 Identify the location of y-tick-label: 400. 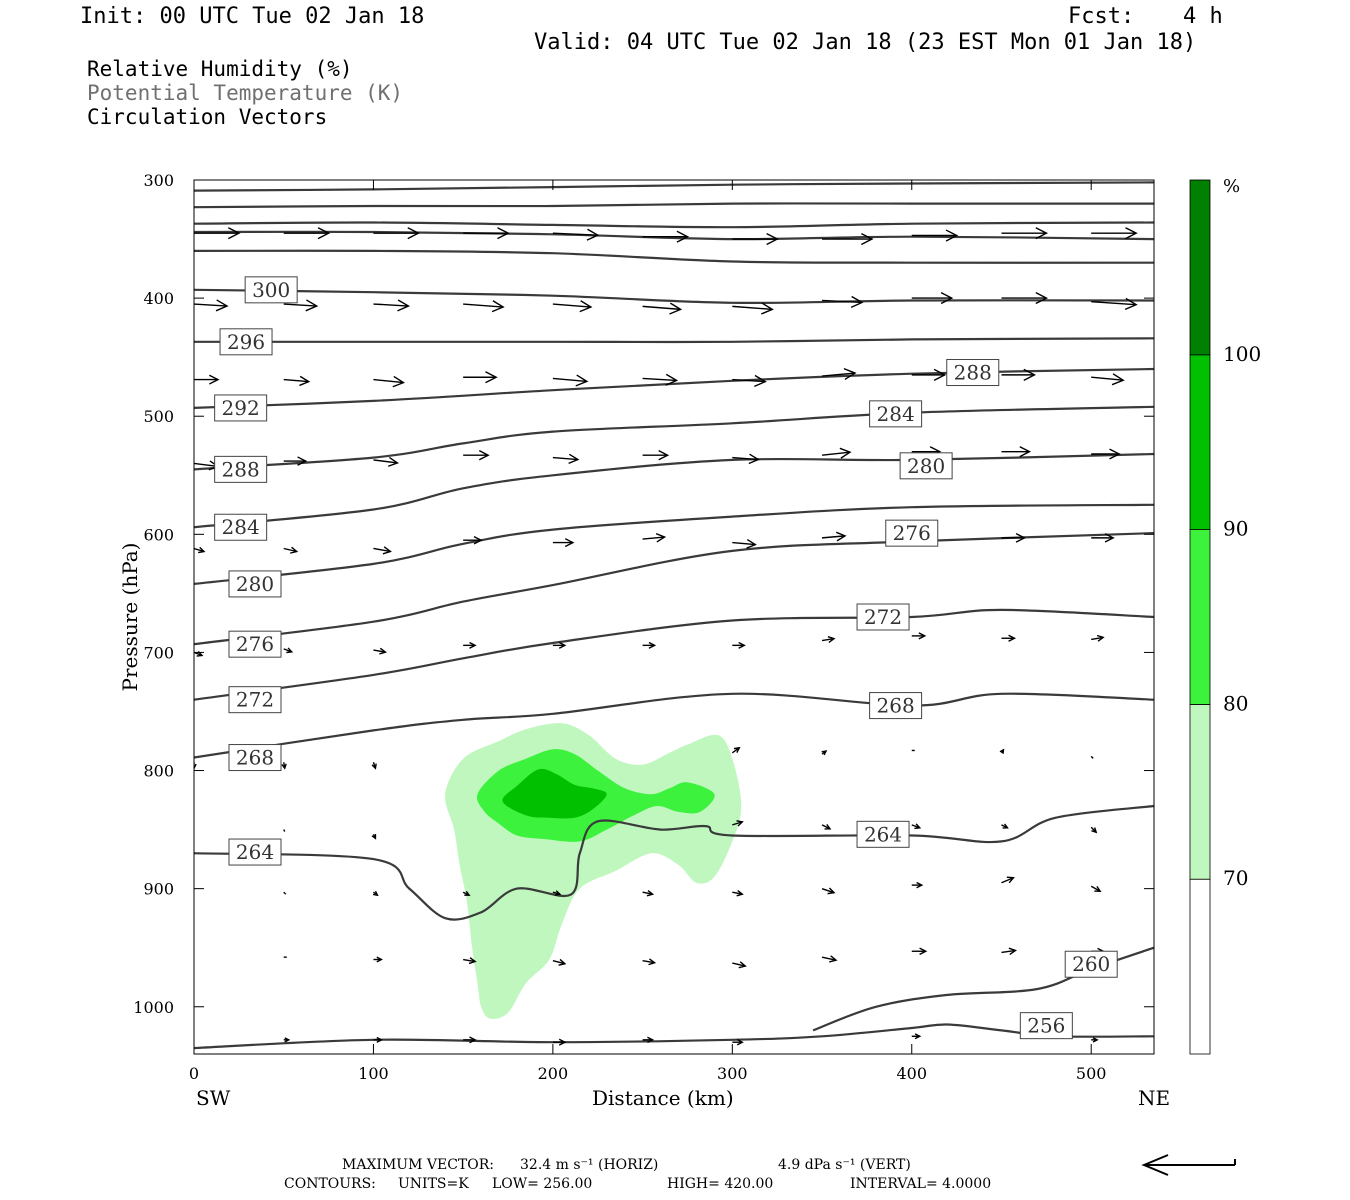
(158, 298).